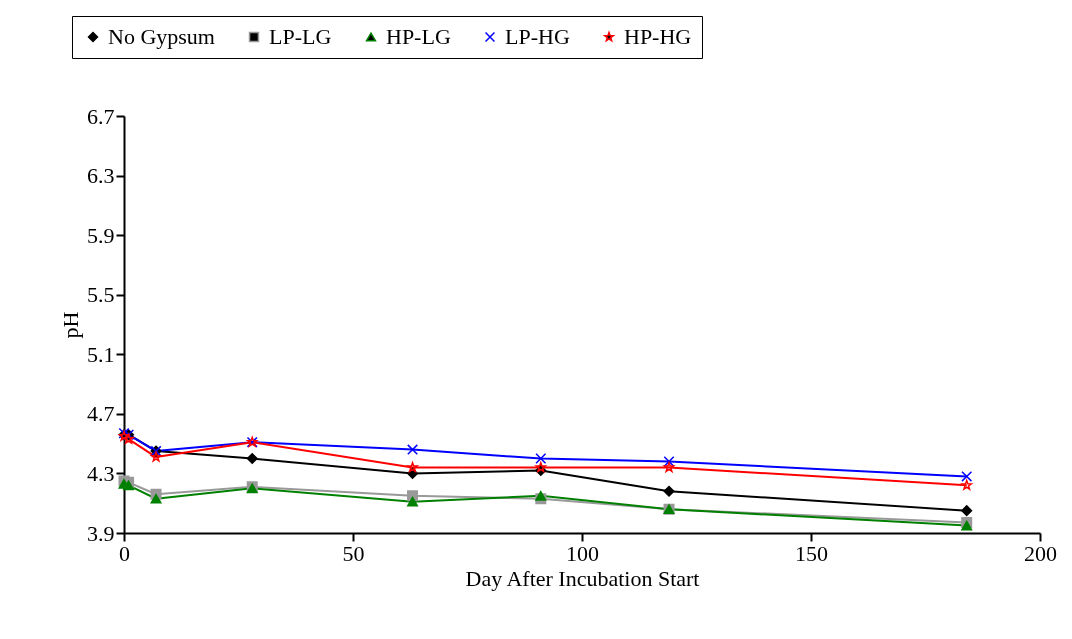 Image resolution: width=1072 pixels, height=639 pixels. What do you see at coordinates (1040, 553) in the screenshot?
I see `x-tick-label: 200` at bounding box center [1040, 553].